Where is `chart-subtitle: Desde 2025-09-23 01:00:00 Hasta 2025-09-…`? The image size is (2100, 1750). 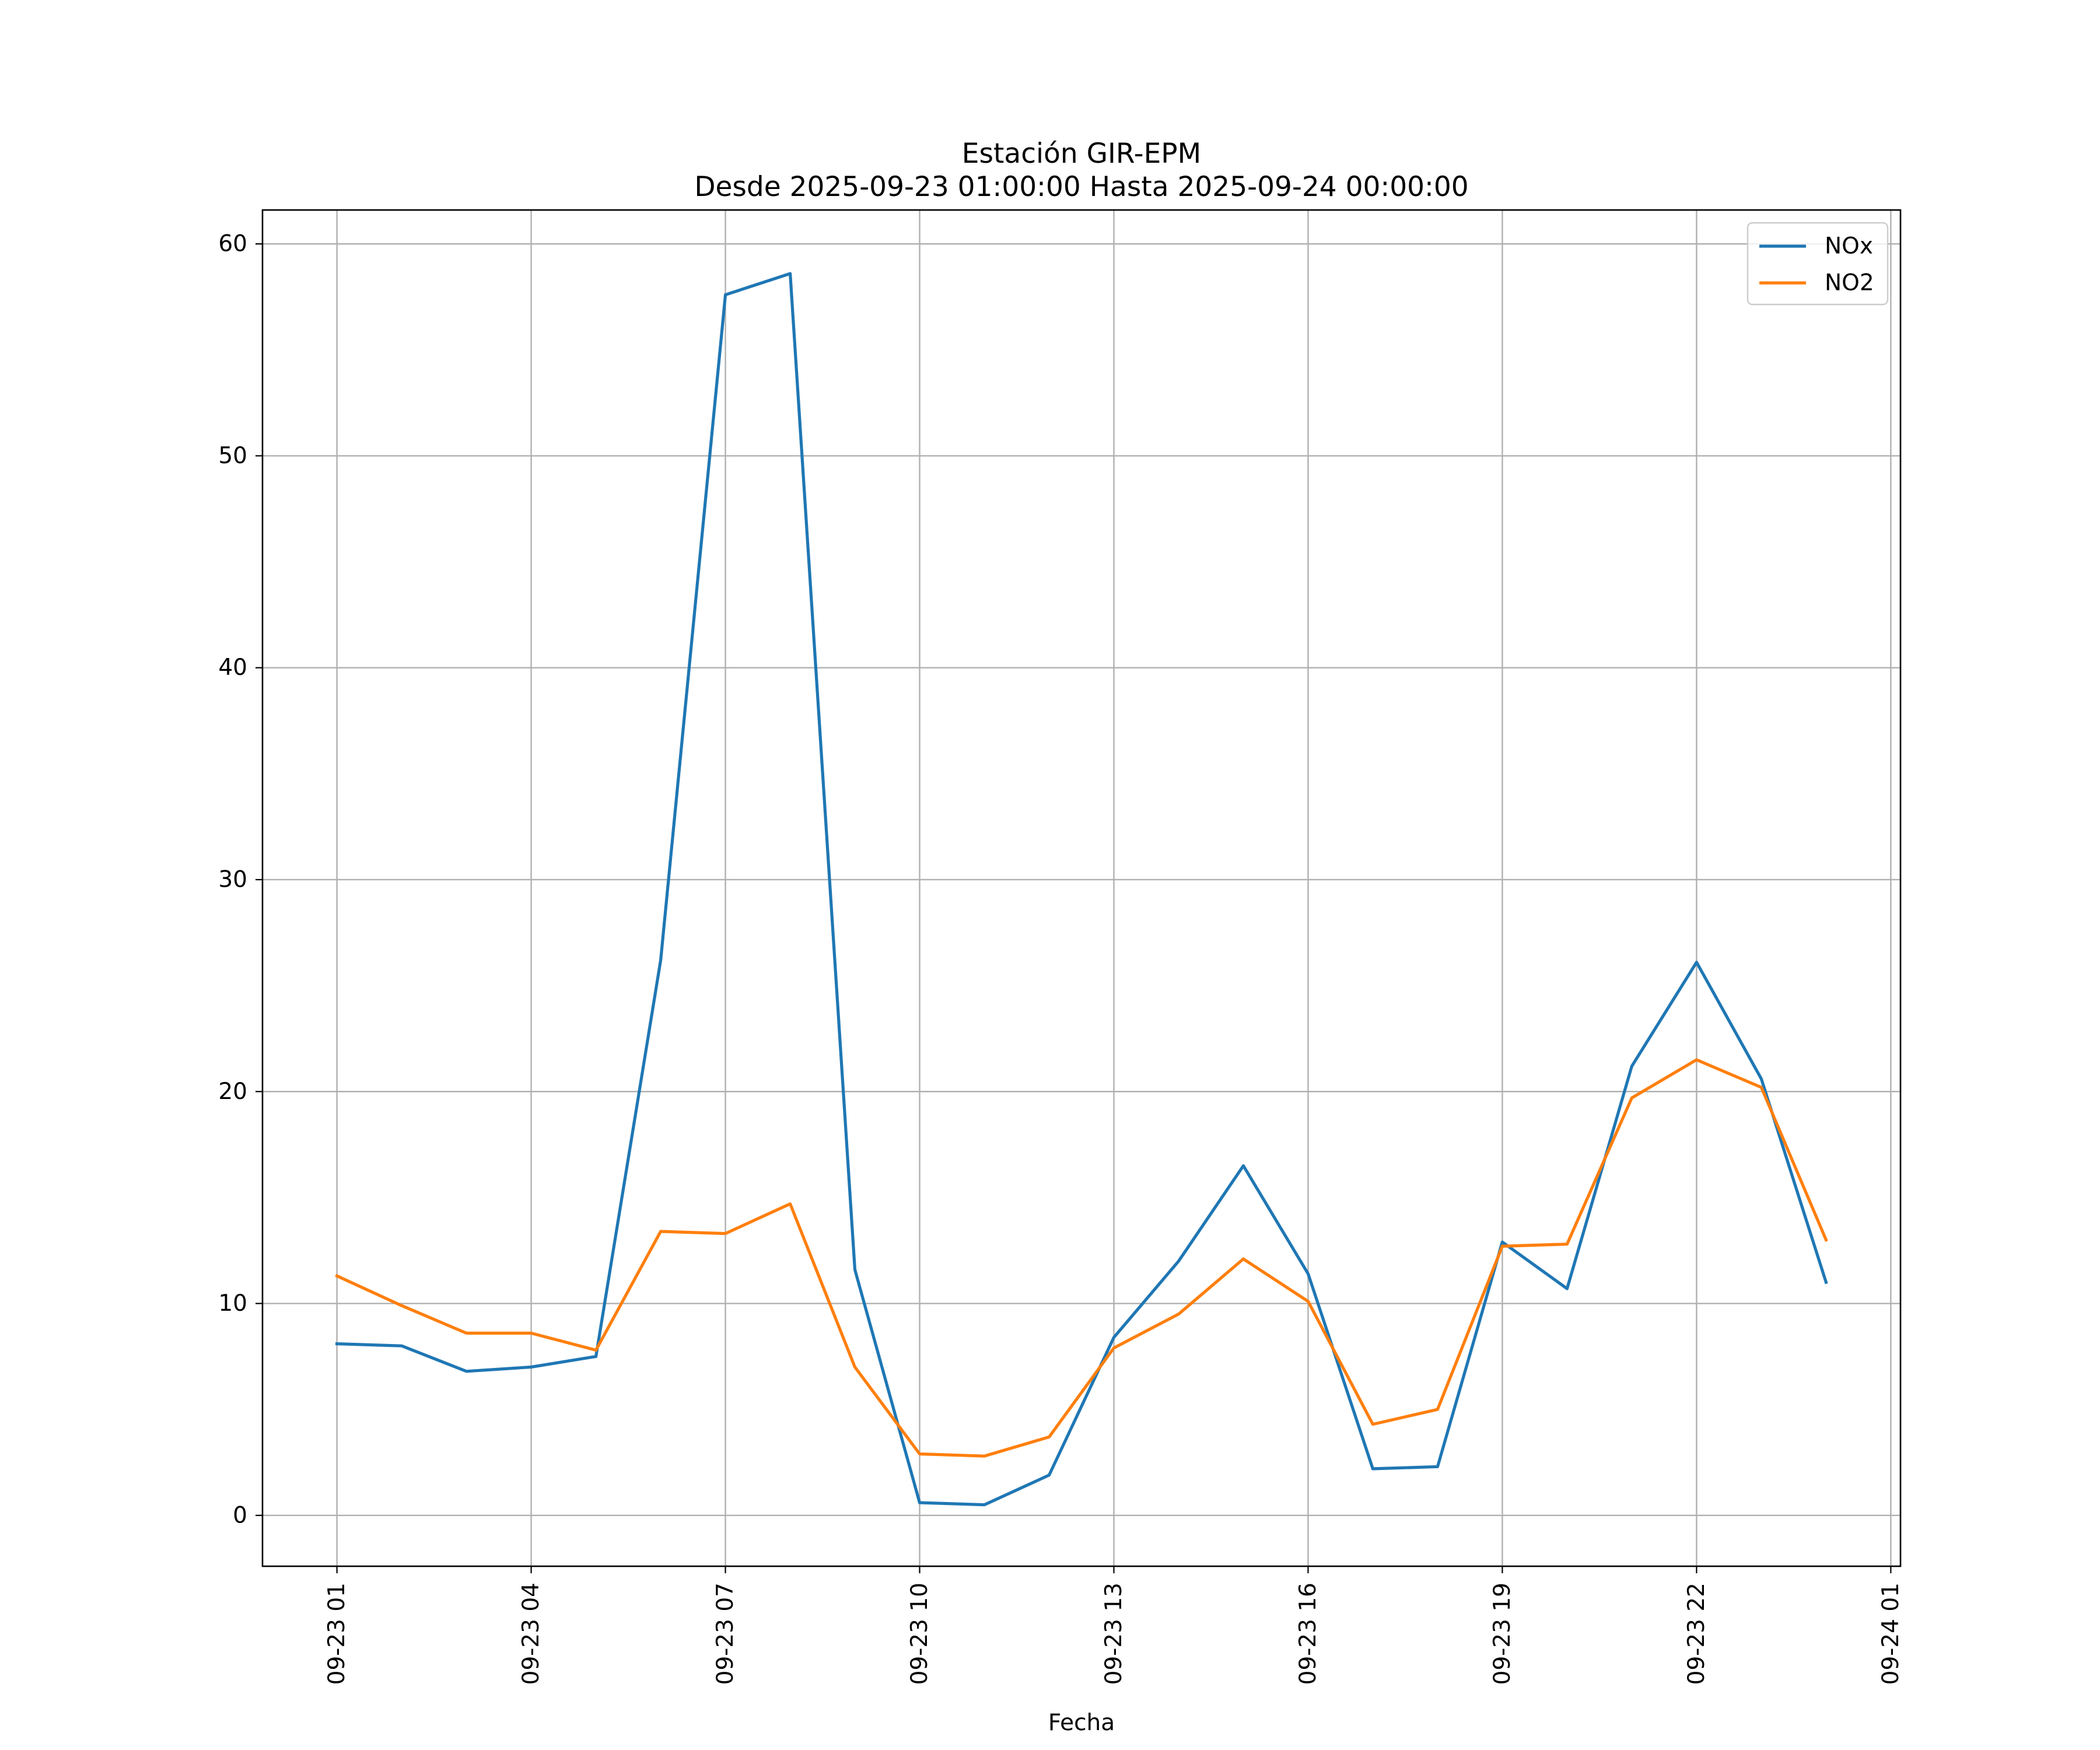
chart-subtitle: Desde 2025-09-23 01:00:00 Hasta 2025-09-… is located at coordinates (1081, 187).